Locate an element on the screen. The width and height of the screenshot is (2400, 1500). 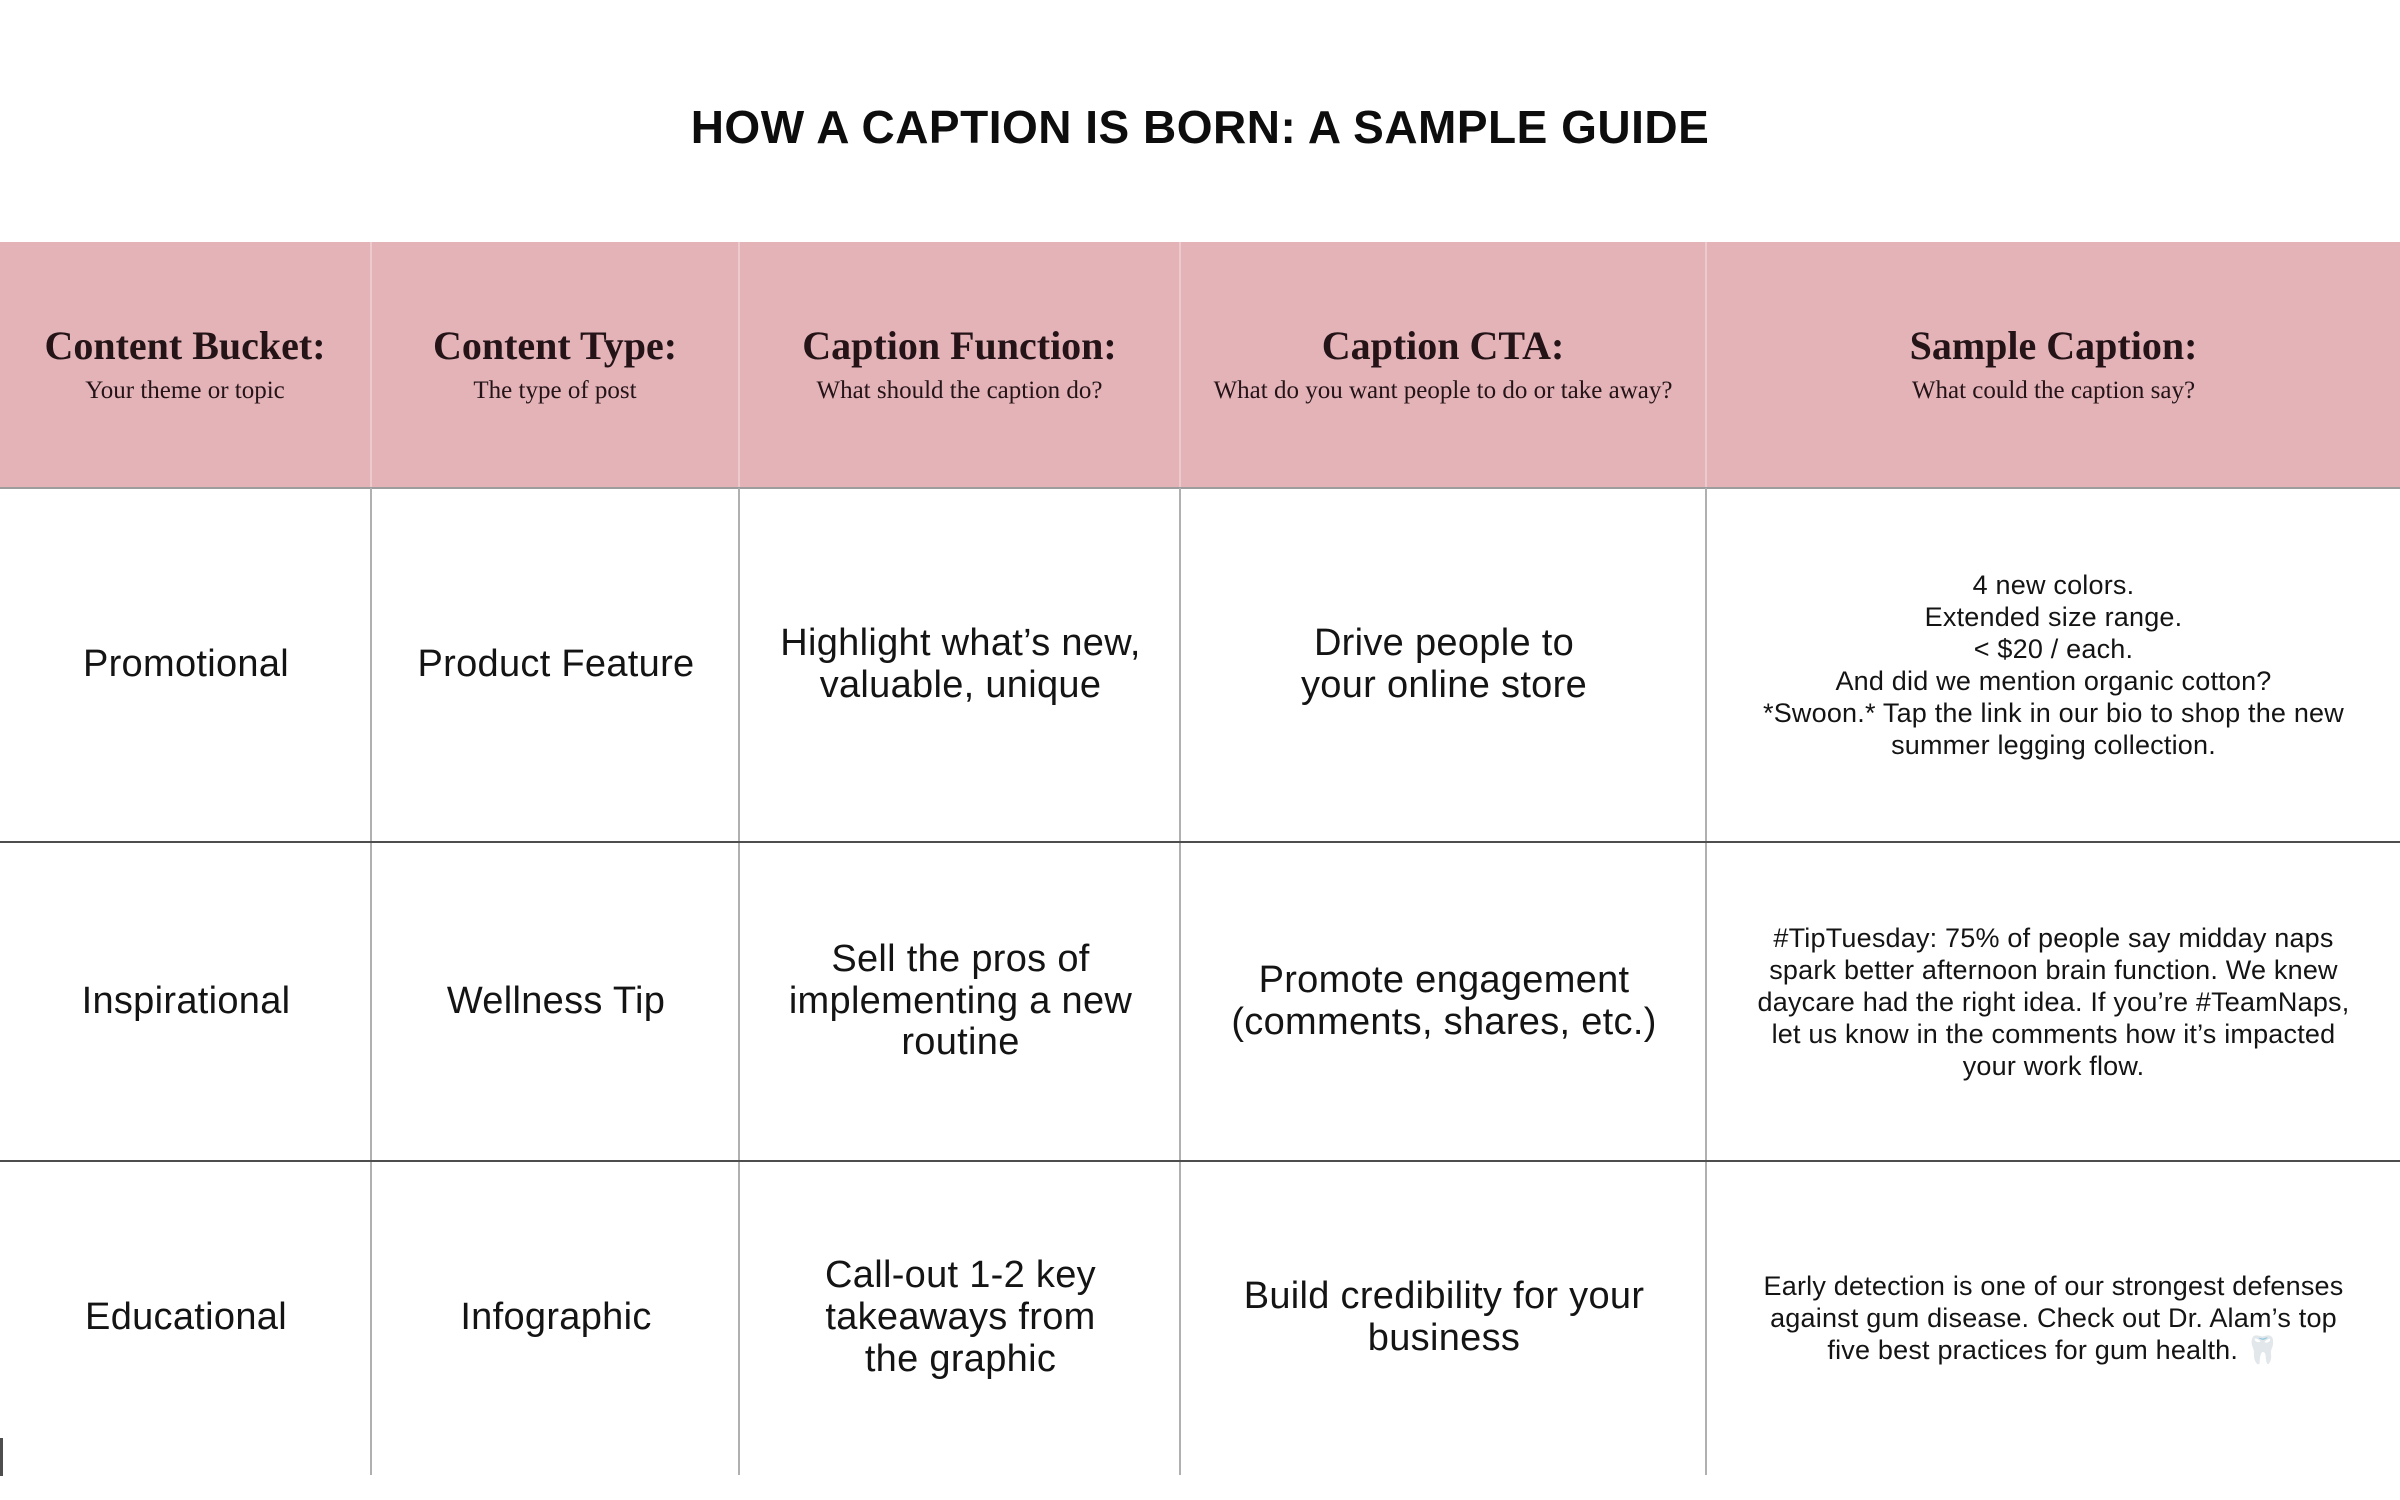
header-content-type: Content Type: The type of post is located at coordinates (556, 365).